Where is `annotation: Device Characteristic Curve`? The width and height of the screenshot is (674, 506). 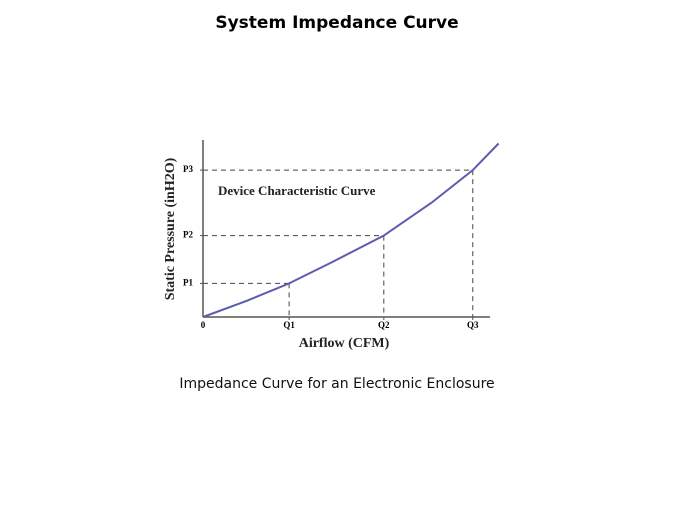 annotation: Device Characteristic Curve is located at coordinates (297, 190).